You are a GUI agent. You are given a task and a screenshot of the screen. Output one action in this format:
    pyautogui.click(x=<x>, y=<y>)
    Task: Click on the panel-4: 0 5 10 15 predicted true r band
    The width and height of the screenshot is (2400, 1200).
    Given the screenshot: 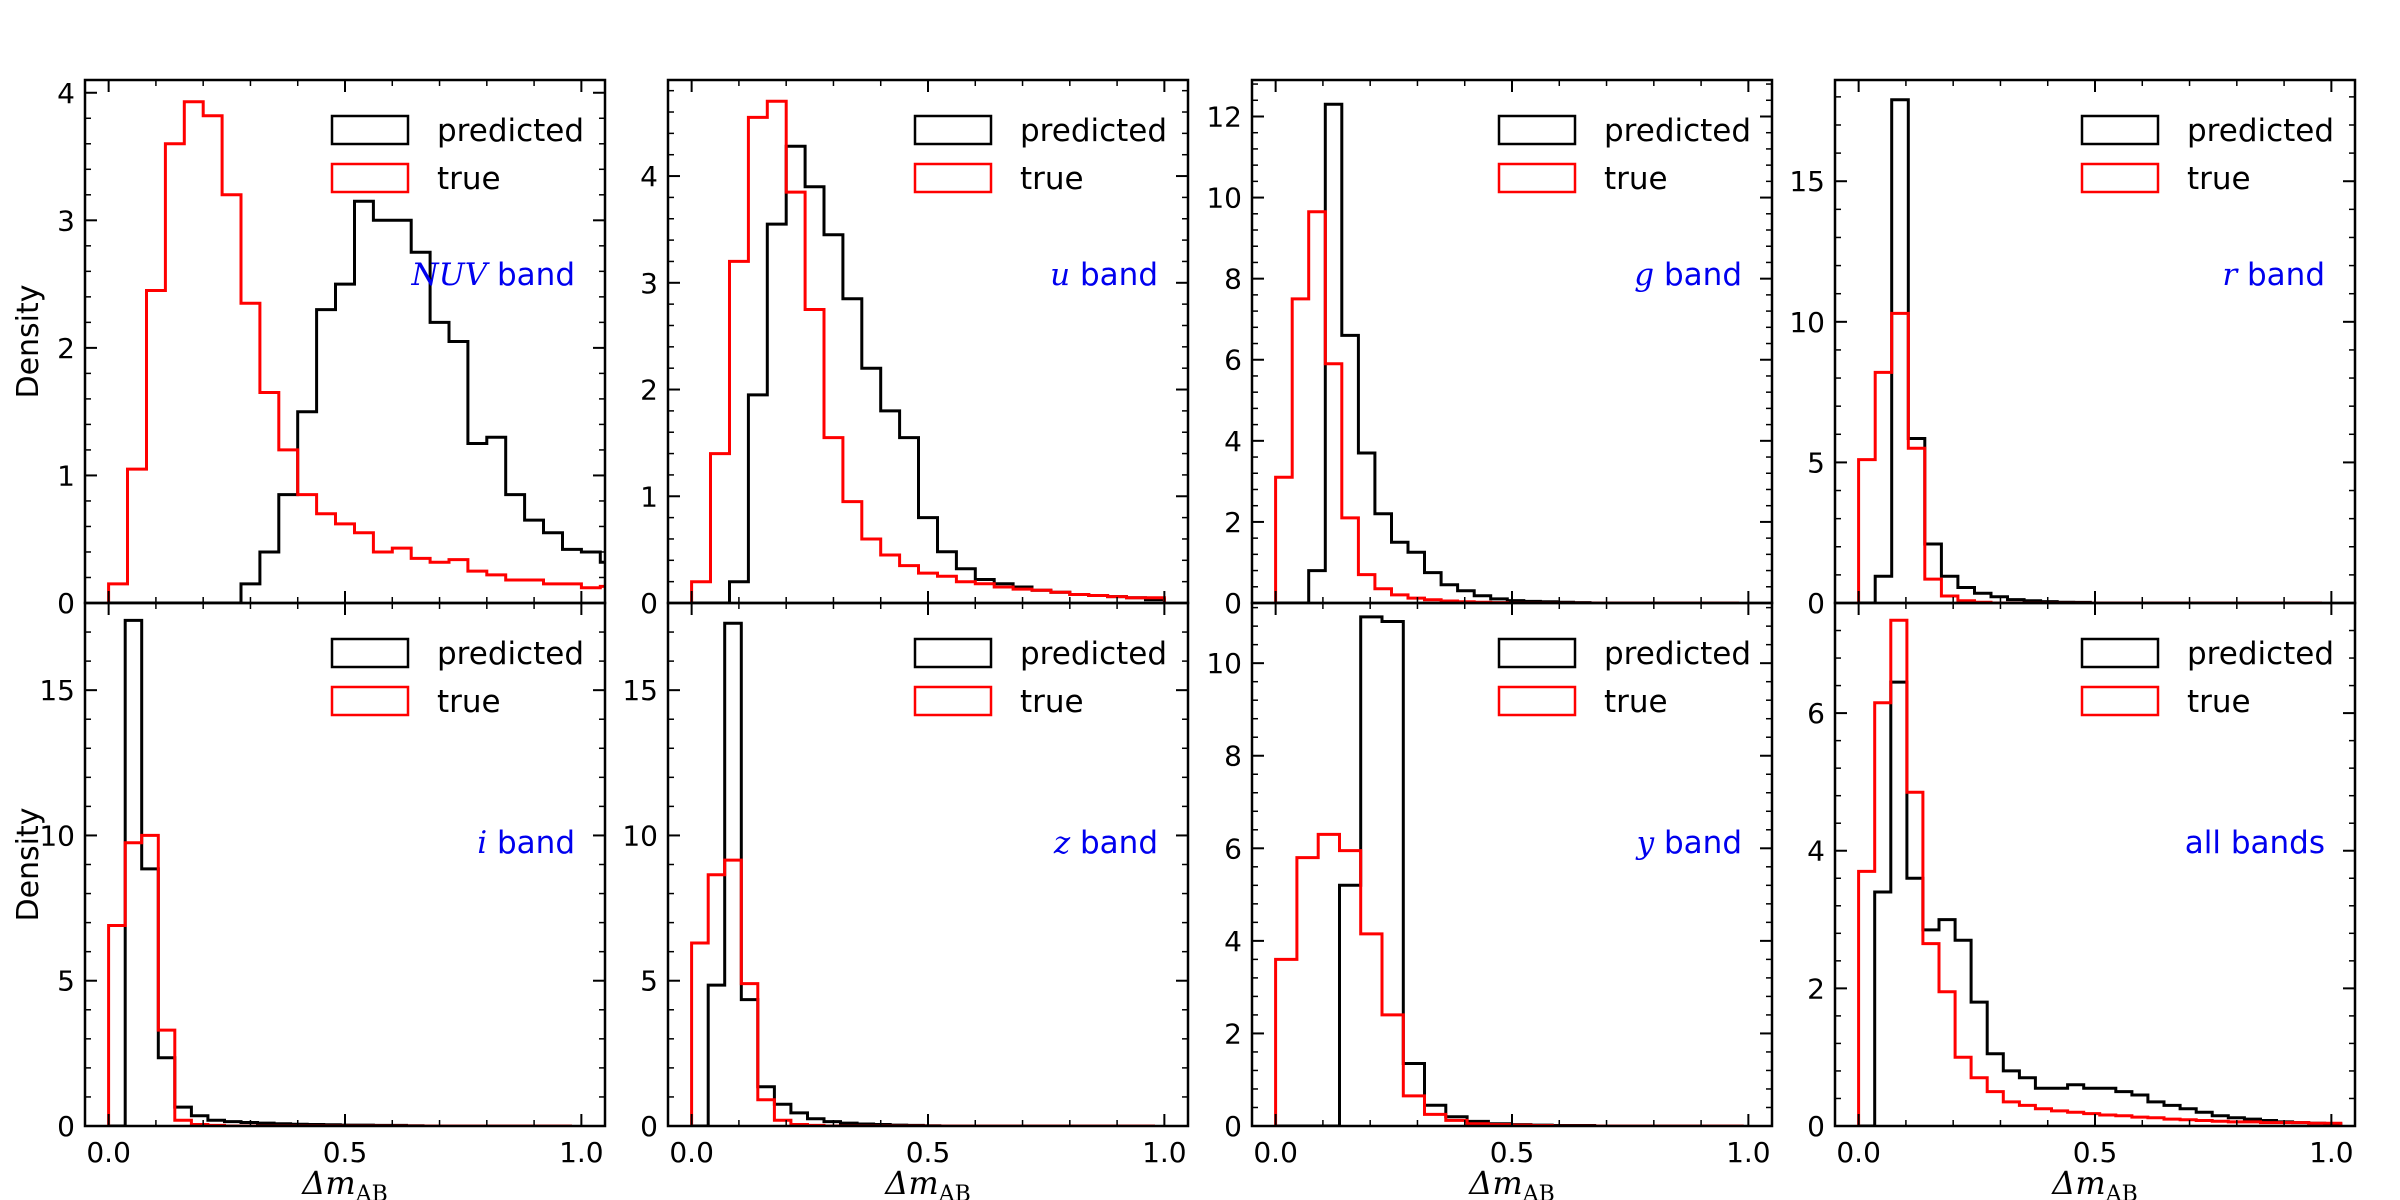 What is the action you would take?
    pyautogui.click(x=2073, y=349)
    